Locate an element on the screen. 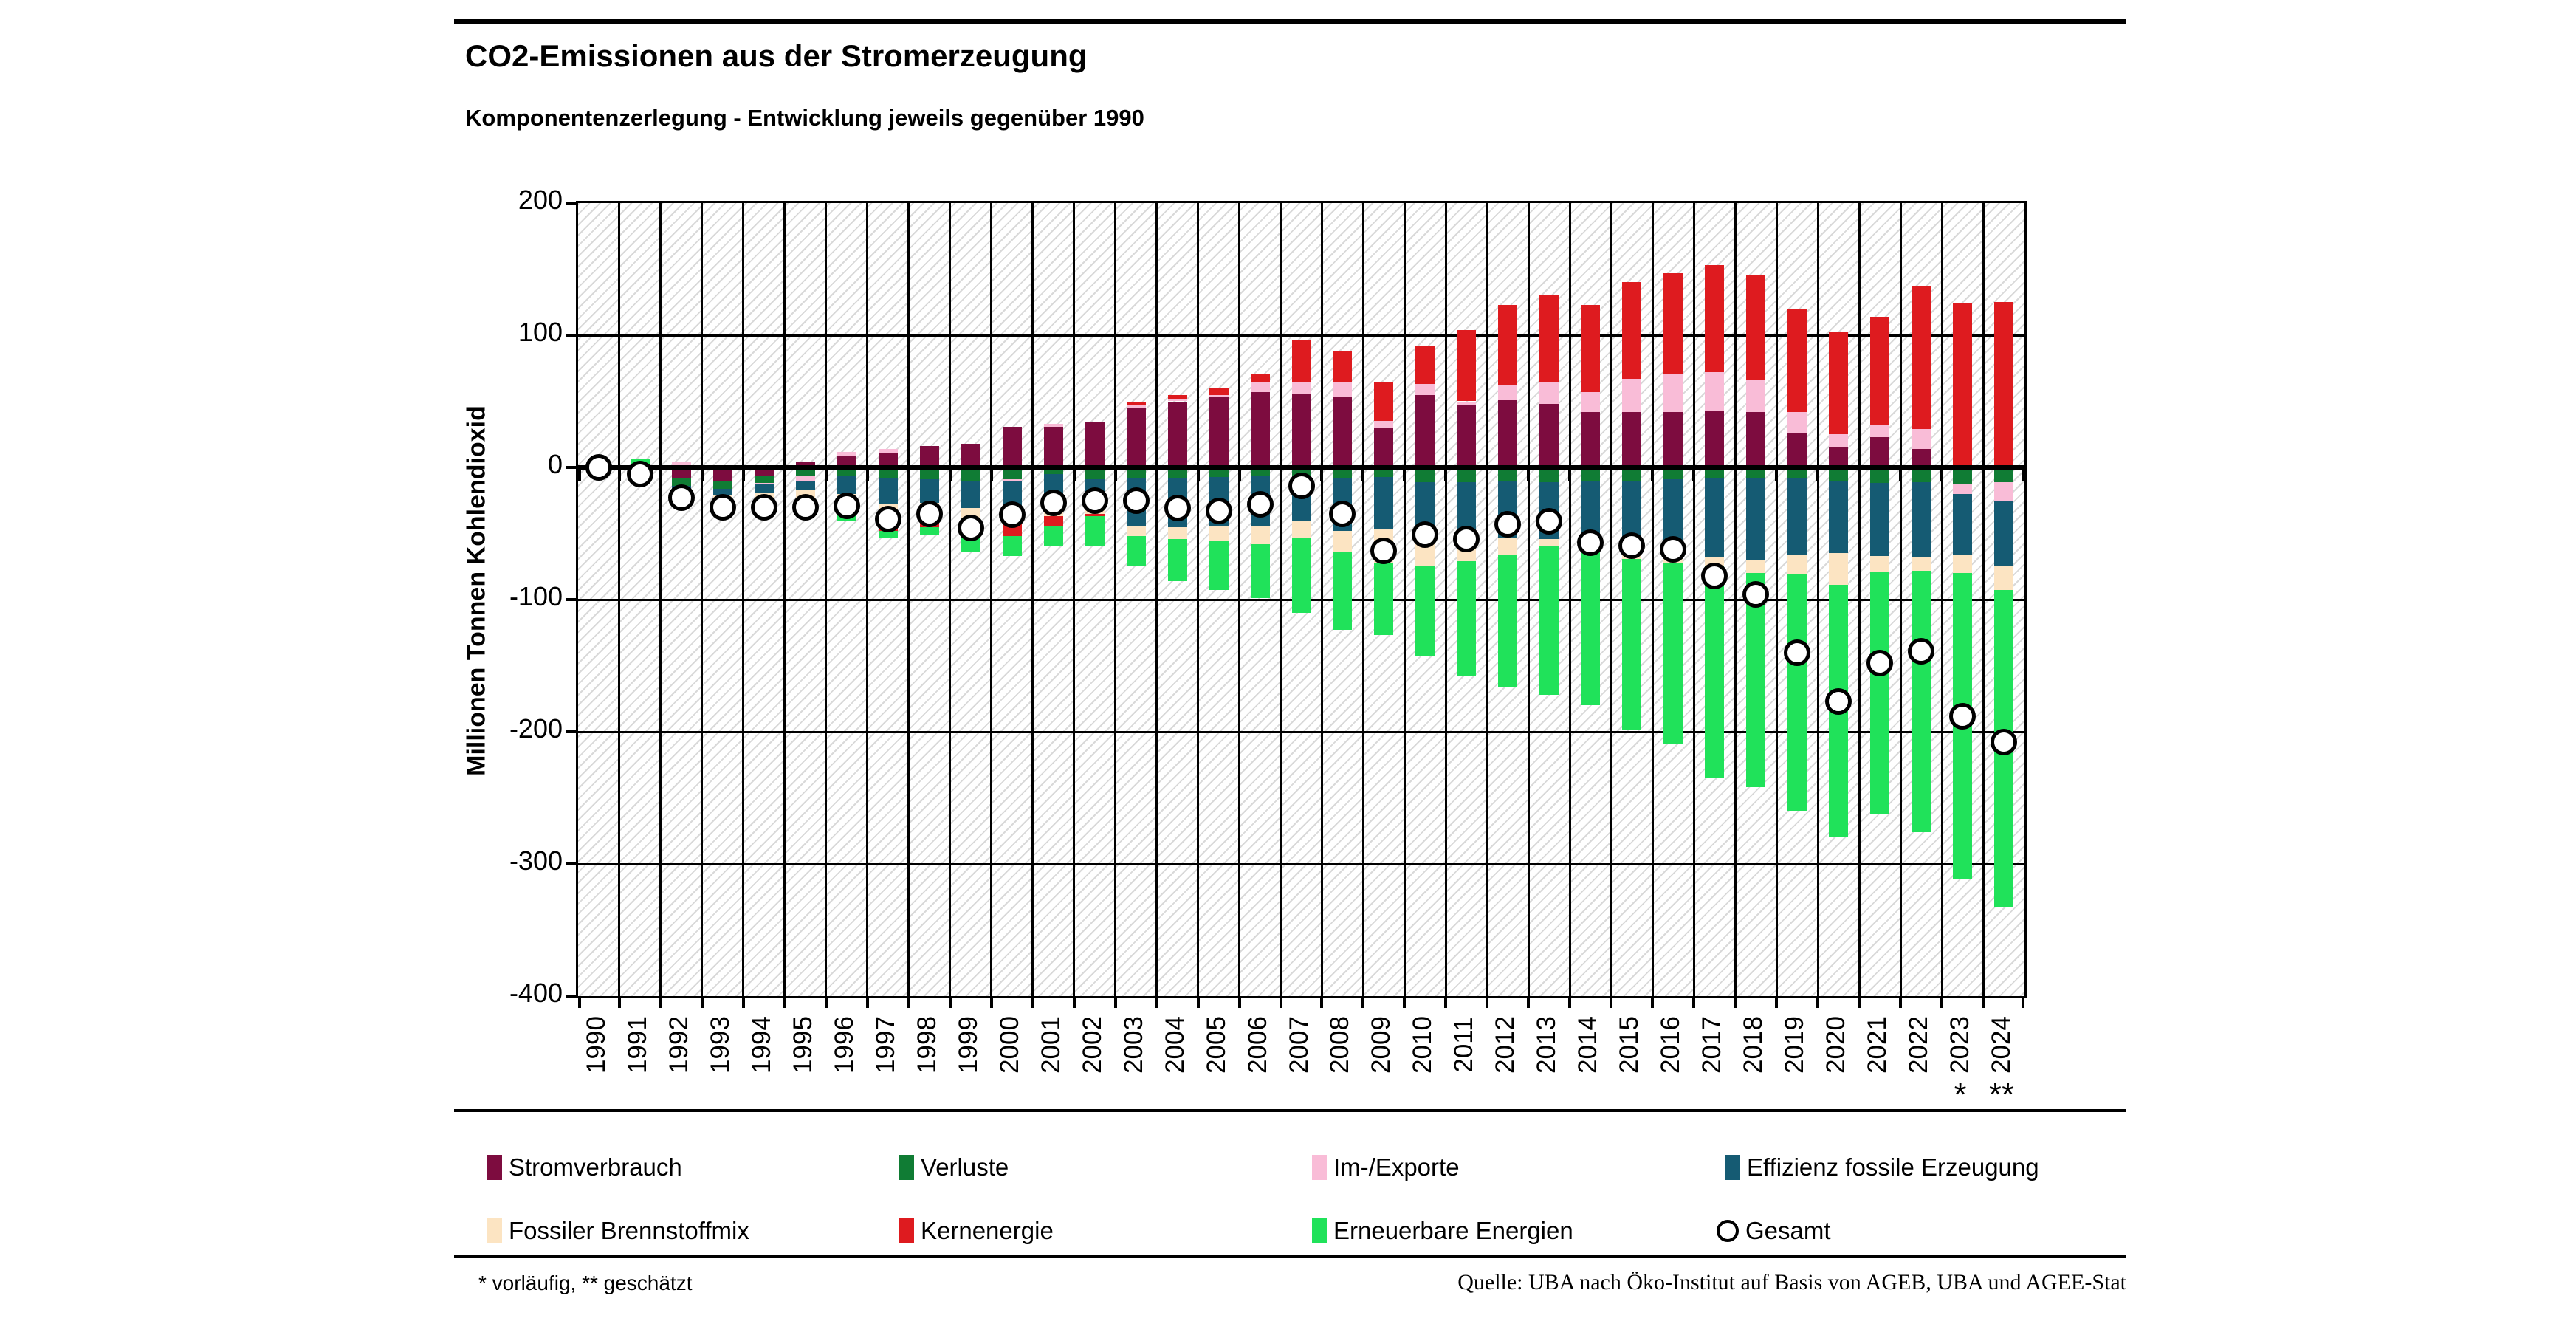  bar-segment-erneuerbare-energien-2000 is located at coordinates (1012, 546).